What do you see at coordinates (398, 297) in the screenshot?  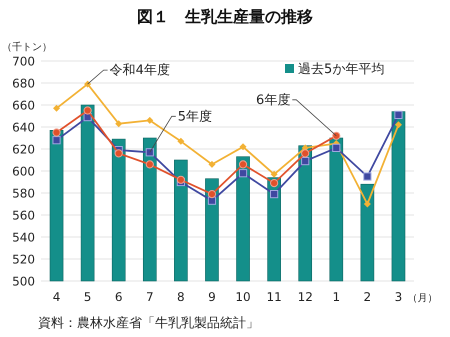 I see `x-tick-label: 3` at bounding box center [398, 297].